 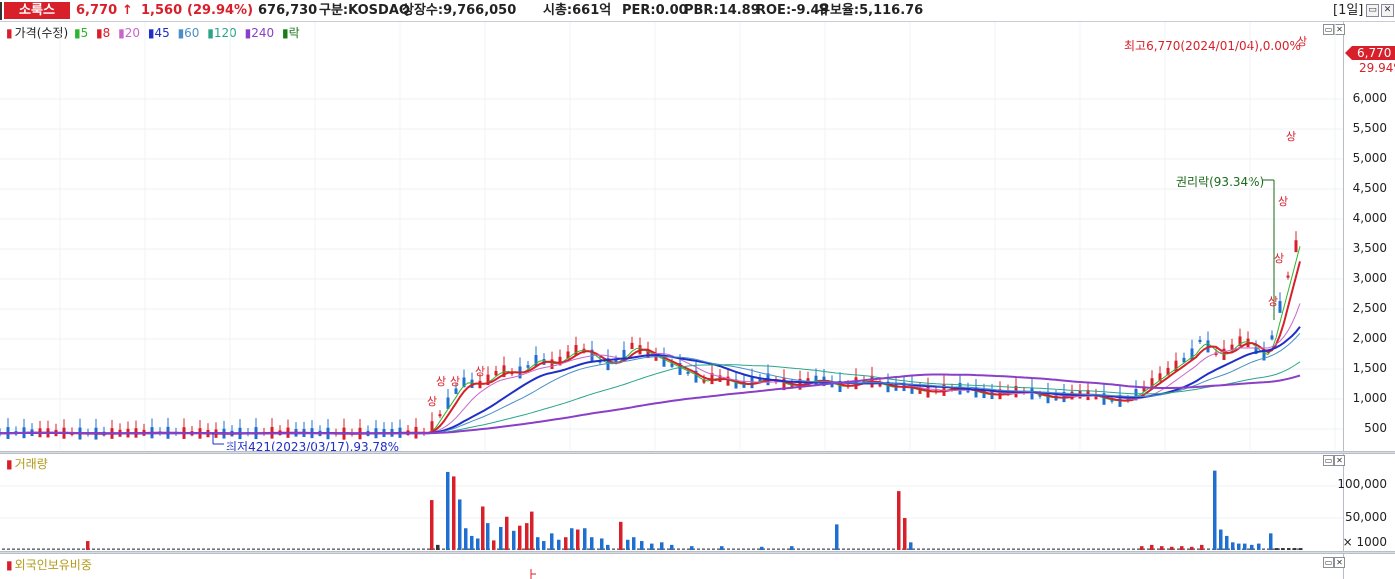 What do you see at coordinates (722, 10) in the screenshot?
I see `pbr-value: PBR:14.89` at bounding box center [722, 10].